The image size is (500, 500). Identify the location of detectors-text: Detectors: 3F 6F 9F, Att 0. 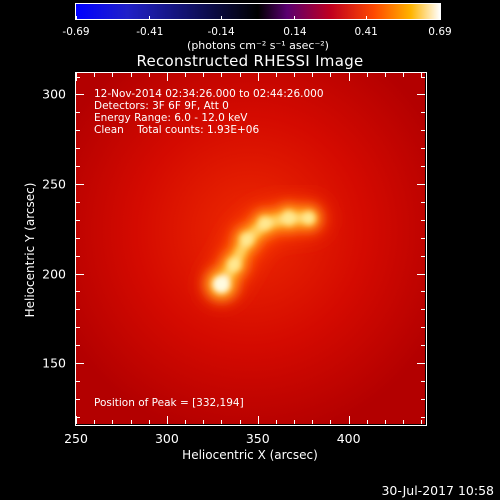
(161, 106).